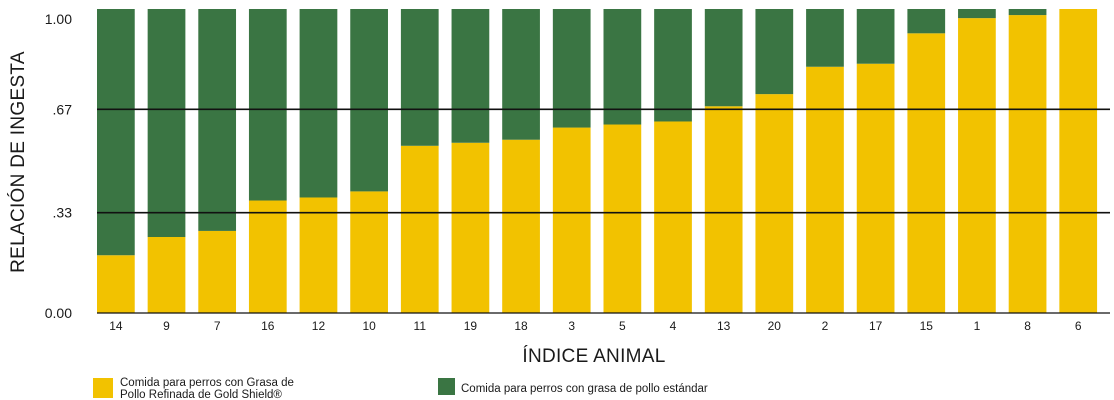 The height and width of the screenshot is (400, 1114). What do you see at coordinates (571, 326) in the screenshot?
I see `x-tick-label-3: 3` at bounding box center [571, 326].